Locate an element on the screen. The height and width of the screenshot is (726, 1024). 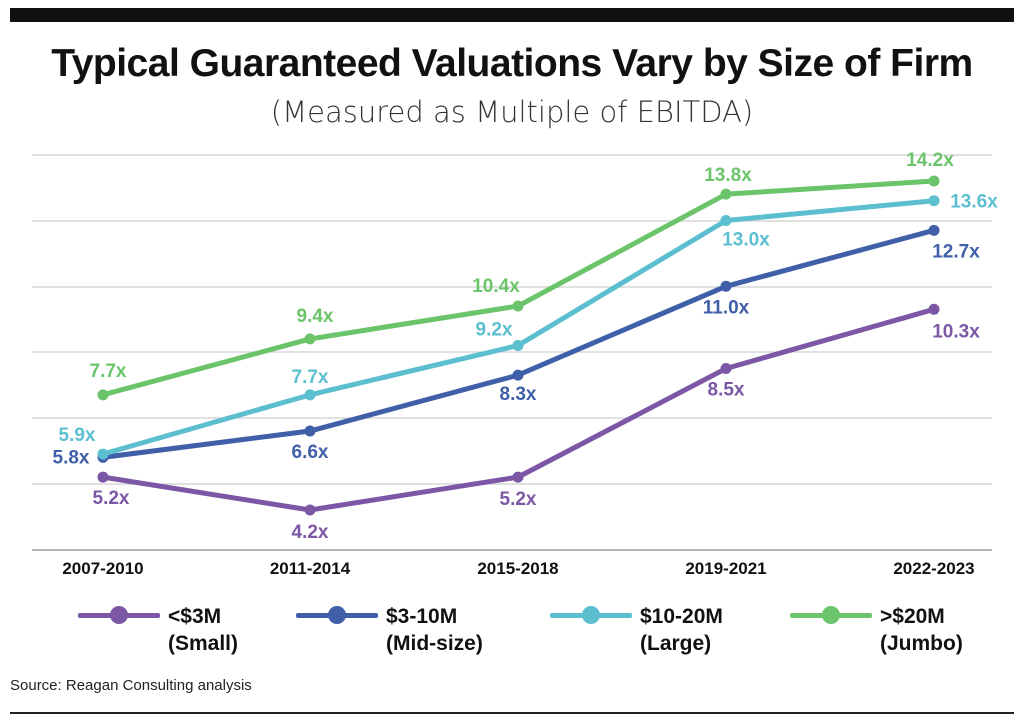
legend-item-jumbo: >$20M (Jumbo) is located at coordinates (876, 630).